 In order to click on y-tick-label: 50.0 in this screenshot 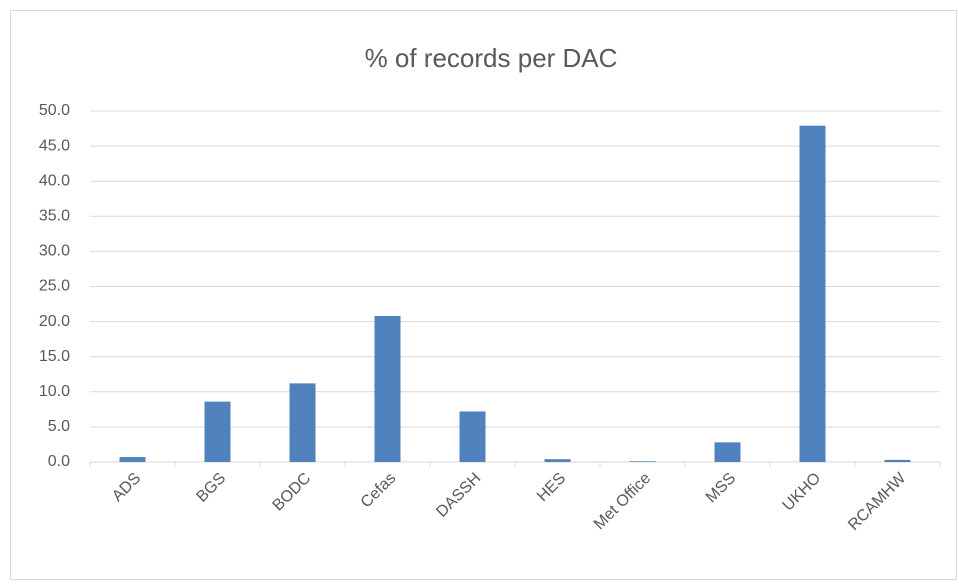, I will do `click(54, 110)`.